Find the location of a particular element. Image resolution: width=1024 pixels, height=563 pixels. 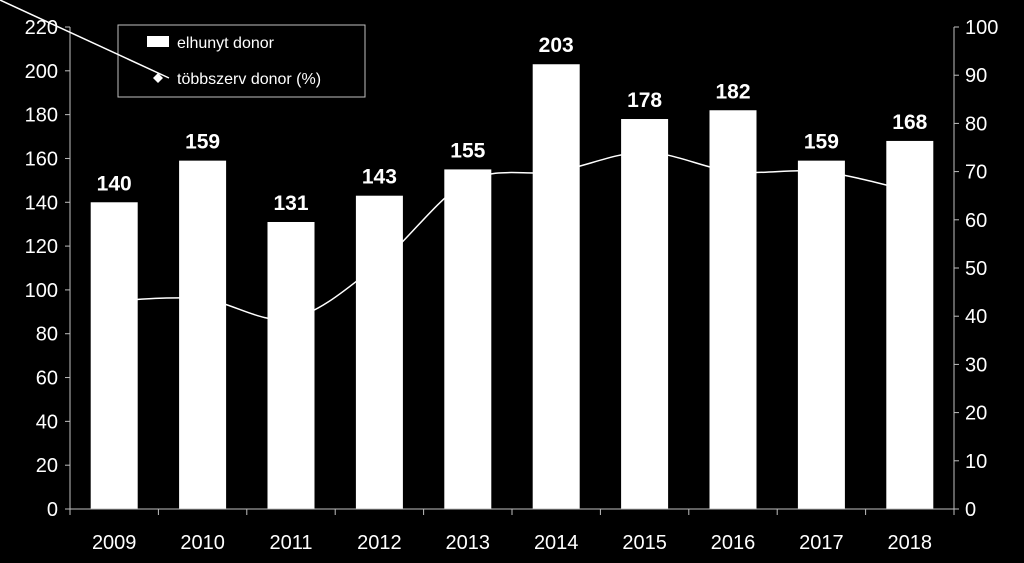

line-point-2015 is located at coordinates (644, 152).